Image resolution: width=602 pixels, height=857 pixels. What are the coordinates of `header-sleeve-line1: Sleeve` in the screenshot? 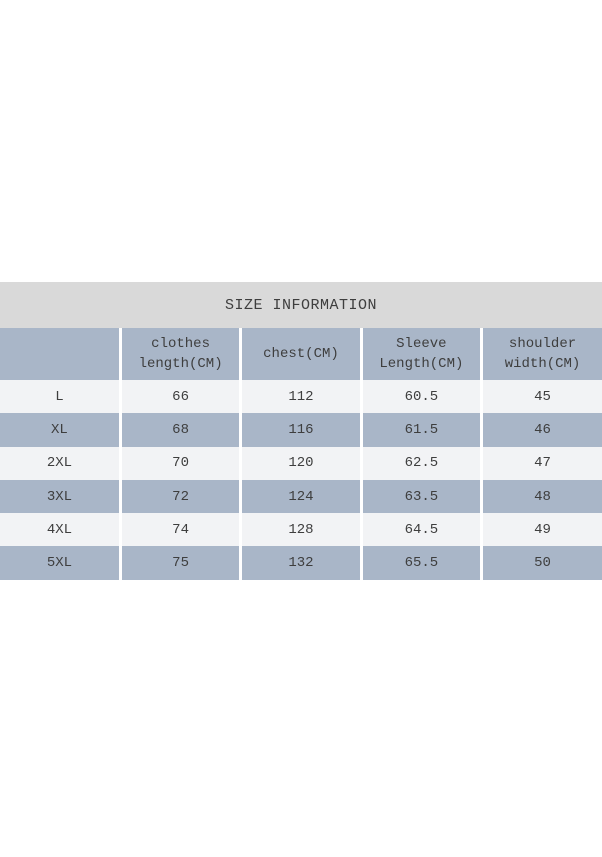 It's located at (421, 343).